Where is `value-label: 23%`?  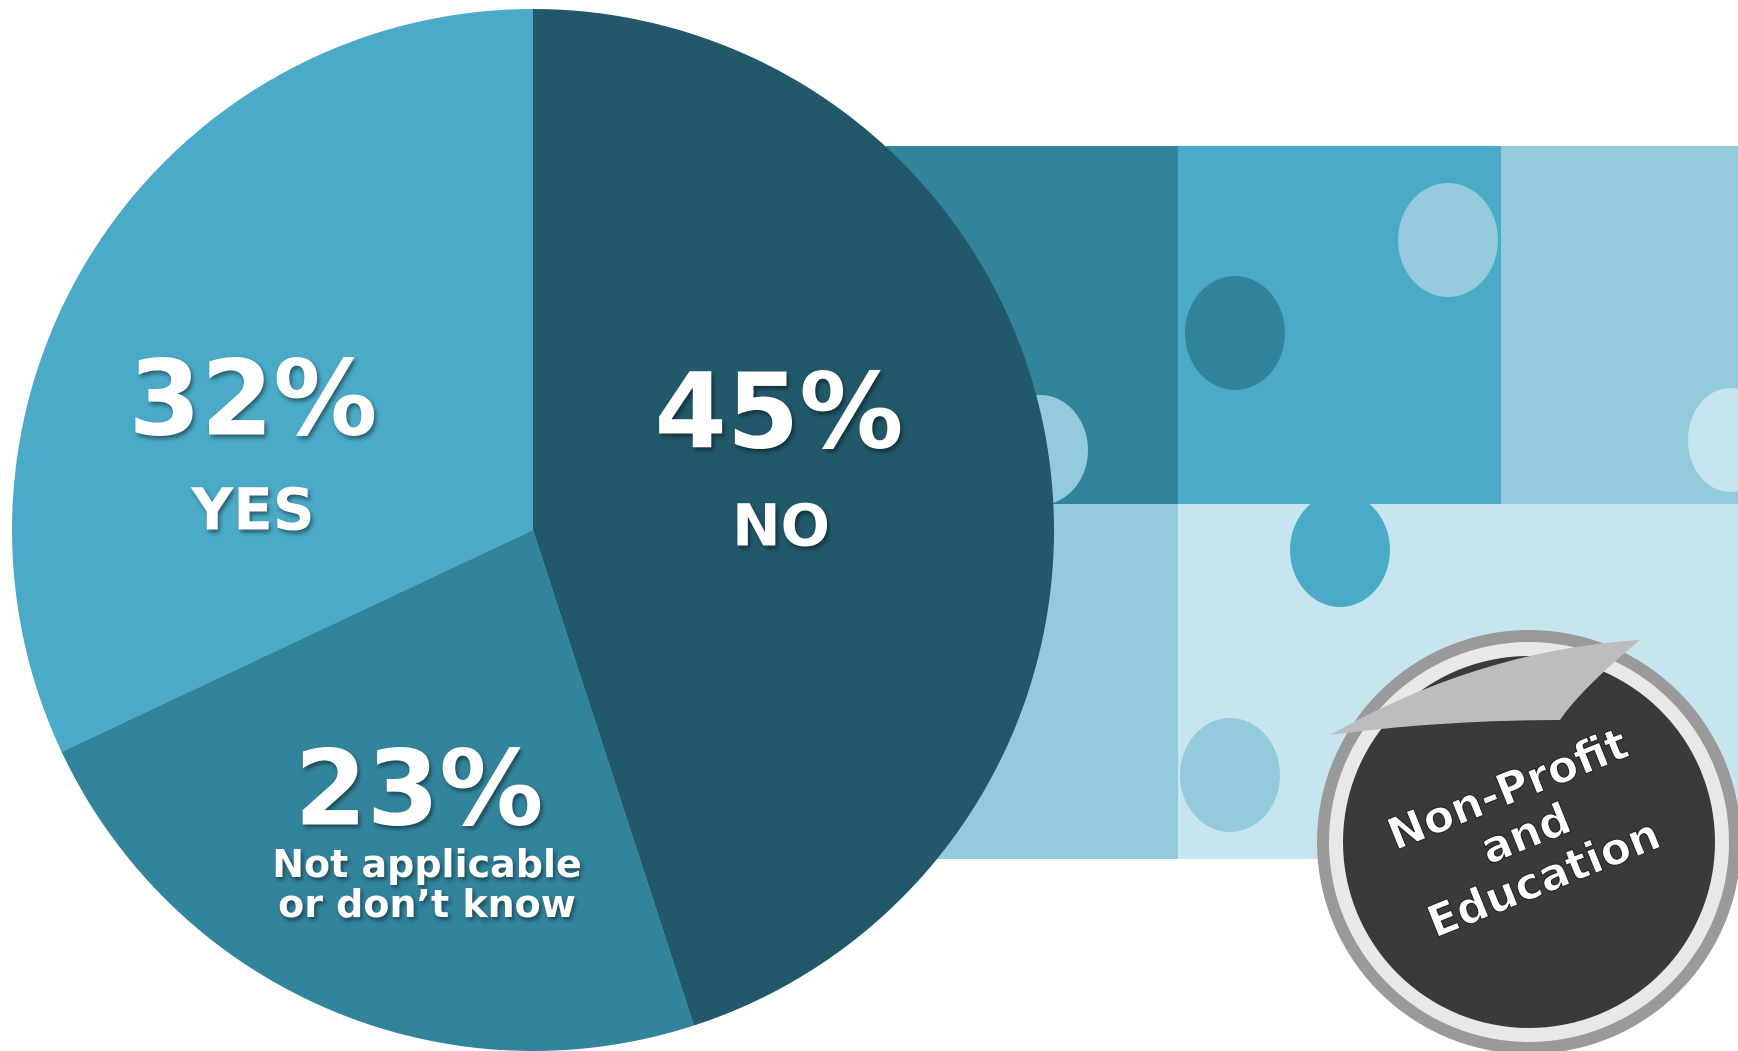 value-label: 23% is located at coordinates (419, 788).